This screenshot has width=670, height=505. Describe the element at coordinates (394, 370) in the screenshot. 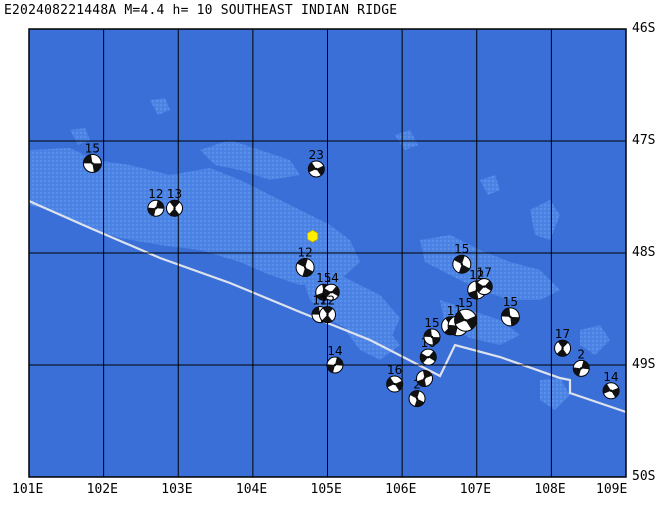

I see `mechanism-depth-label: 16` at that location.